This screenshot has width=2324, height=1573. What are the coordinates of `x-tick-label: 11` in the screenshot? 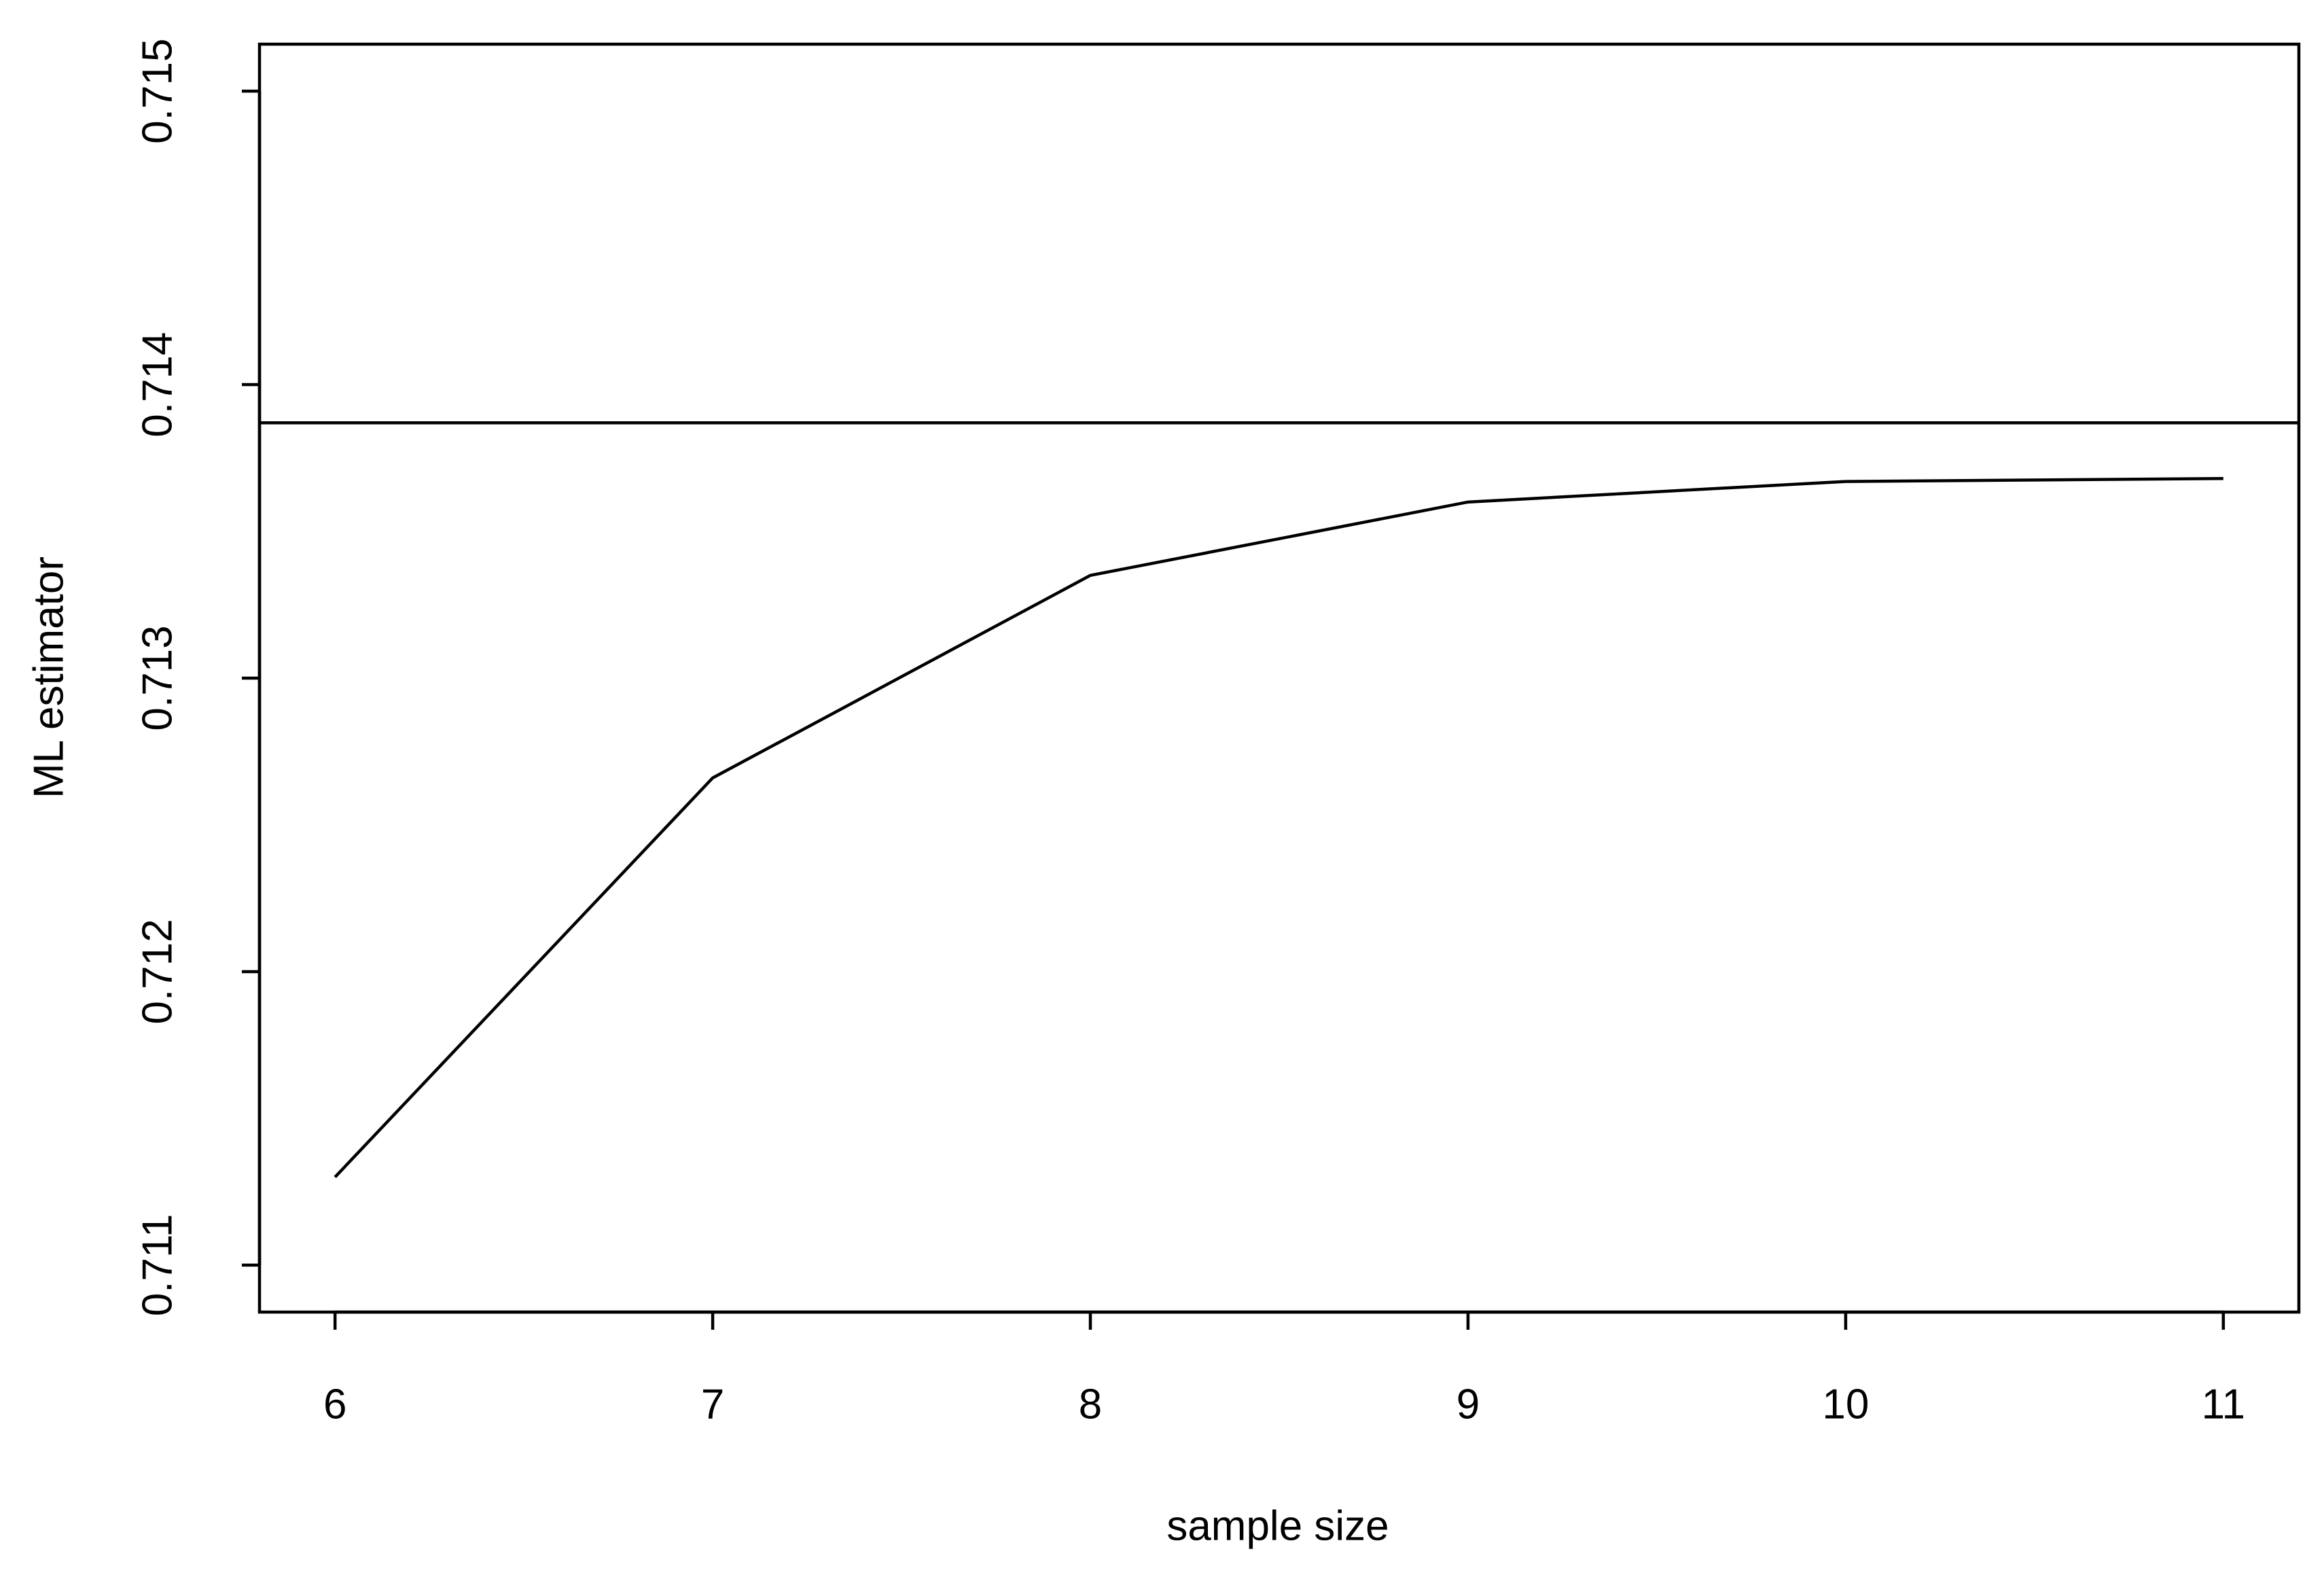 It's located at (2223, 1404).